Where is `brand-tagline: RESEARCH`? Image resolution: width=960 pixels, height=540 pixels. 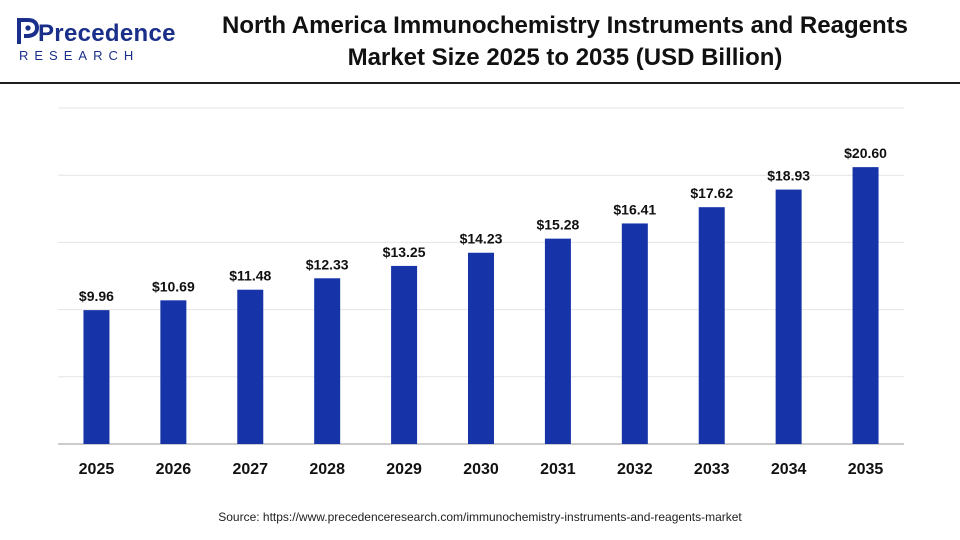
brand-tagline: RESEARCH is located at coordinates (79, 55).